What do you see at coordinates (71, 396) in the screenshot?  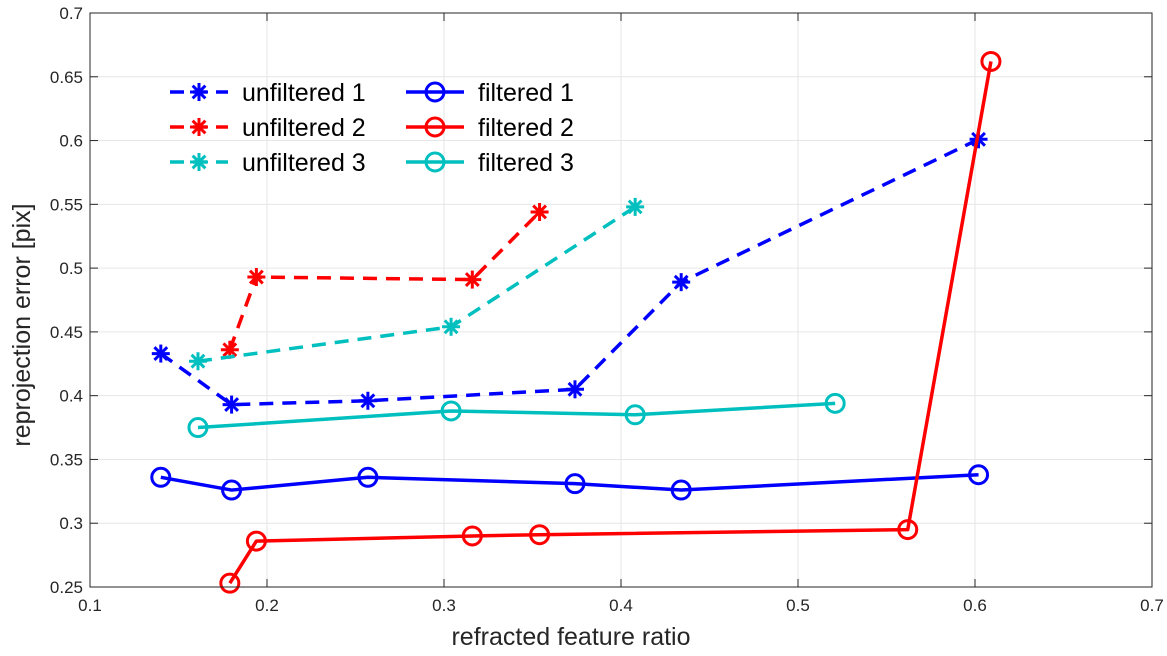 I see `y-tick-label: 0.4` at bounding box center [71, 396].